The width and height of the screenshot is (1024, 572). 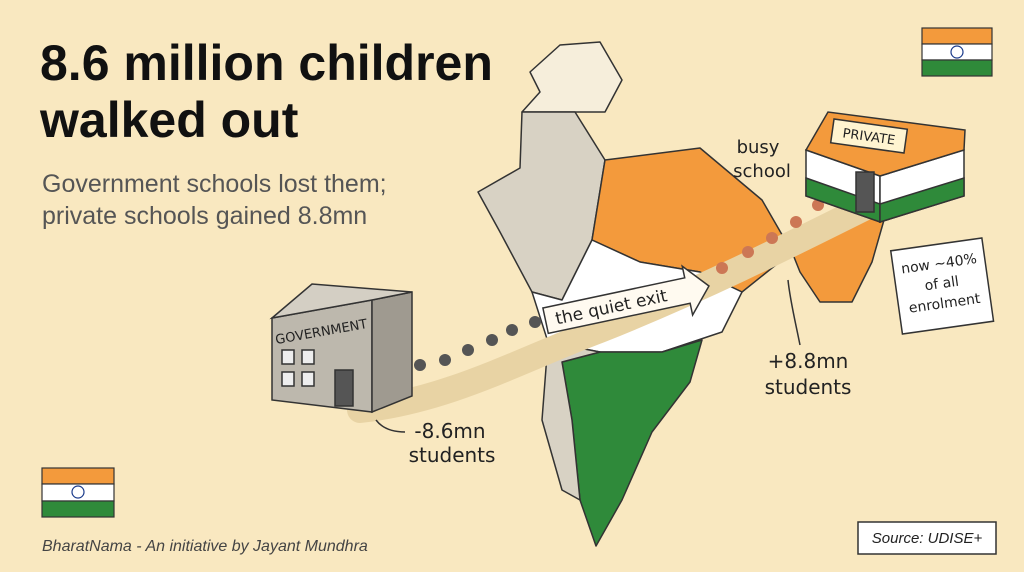 I want to click on flag-top, so click(x=957, y=52).